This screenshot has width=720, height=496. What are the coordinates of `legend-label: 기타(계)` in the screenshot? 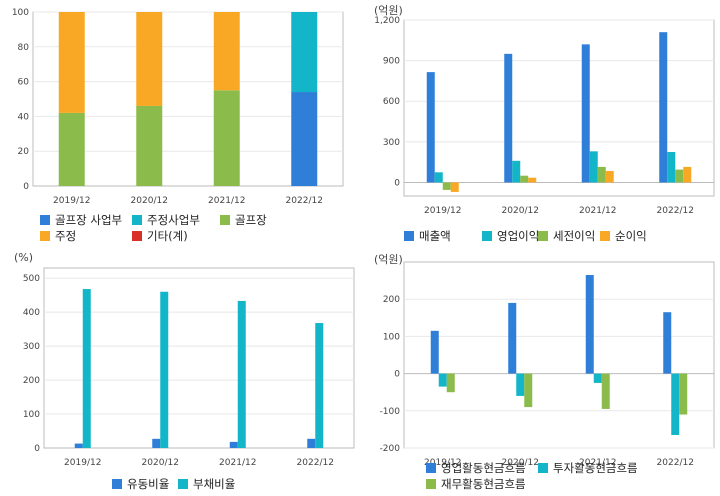 It's located at (167, 236).